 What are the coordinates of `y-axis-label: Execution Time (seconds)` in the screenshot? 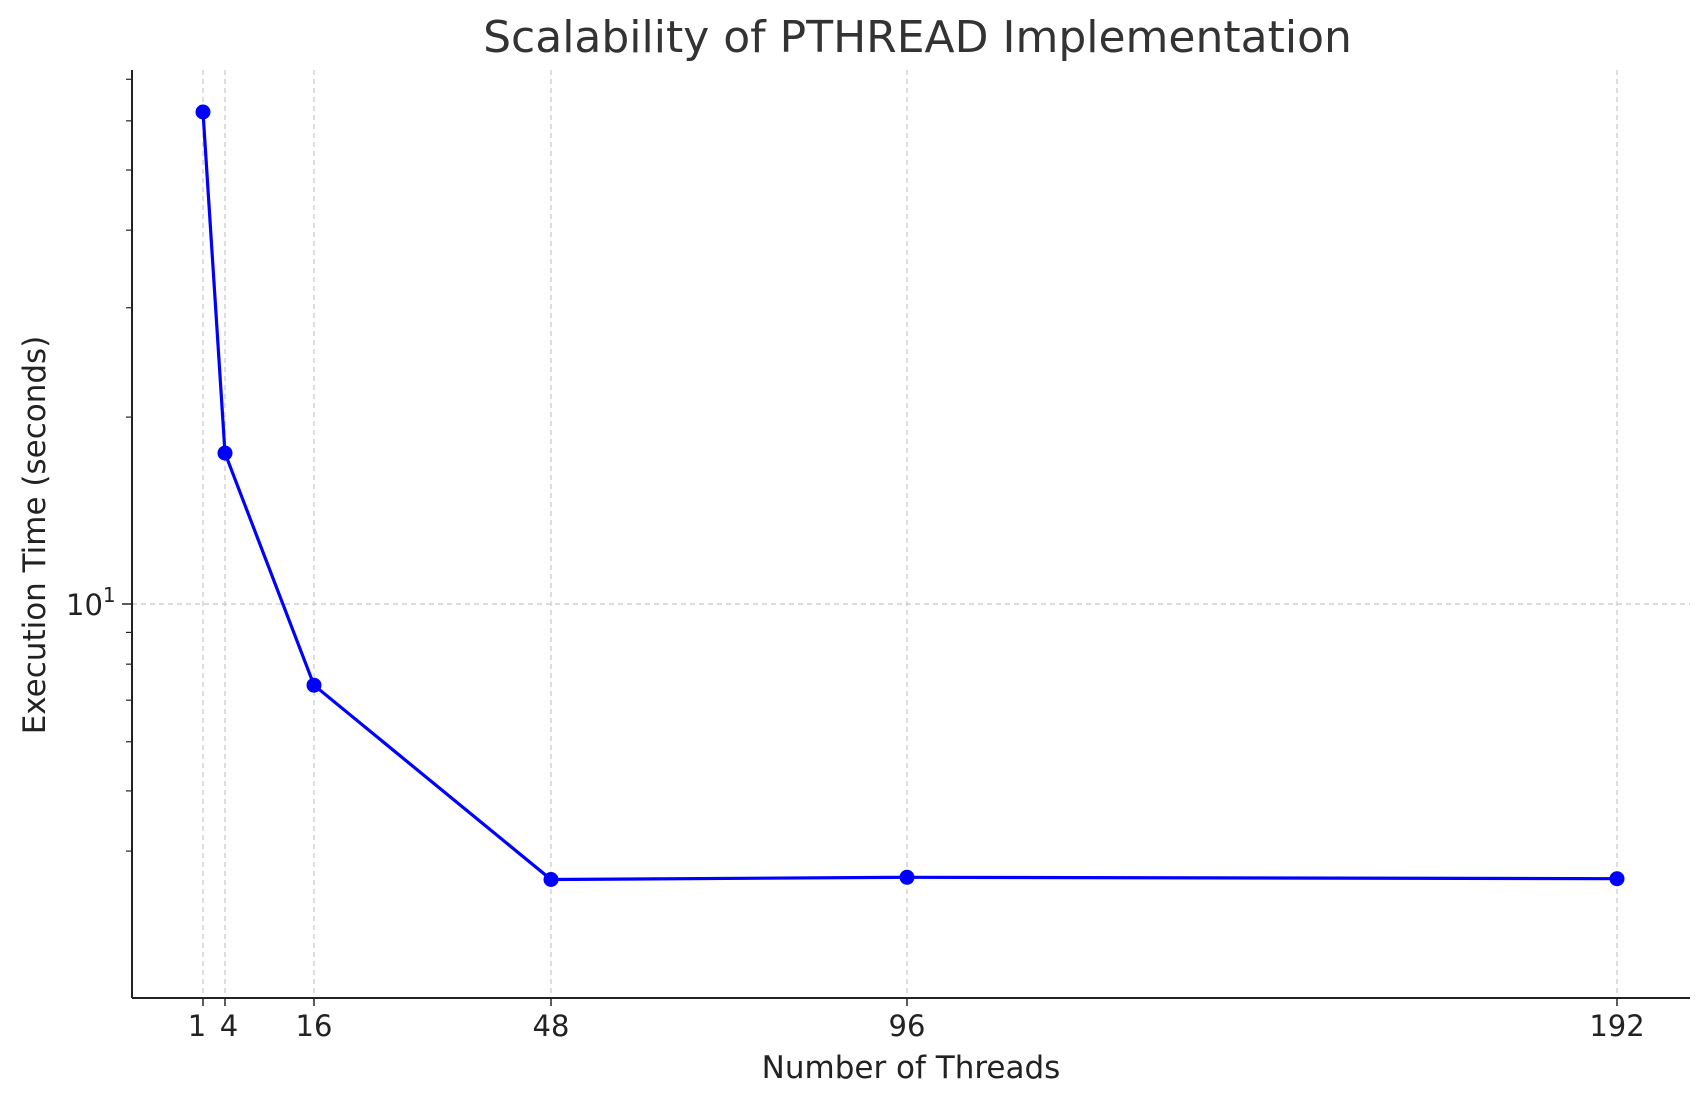 It's located at (35, 535).